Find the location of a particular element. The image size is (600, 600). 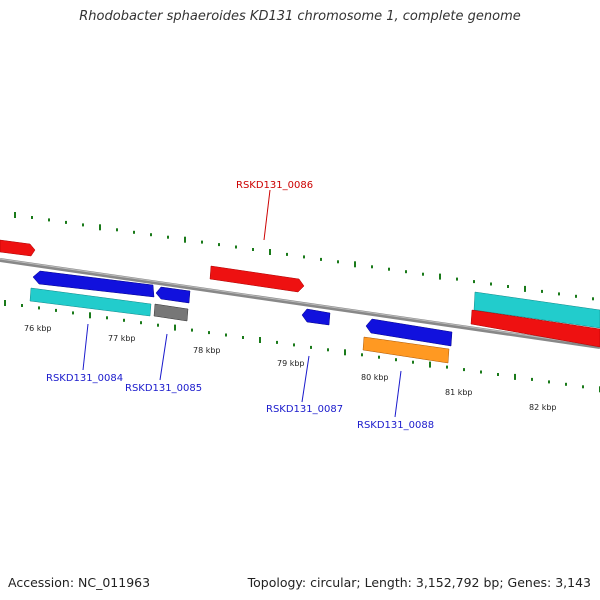

kbp-label: 79 kbp is located at coordinates (291, 363).